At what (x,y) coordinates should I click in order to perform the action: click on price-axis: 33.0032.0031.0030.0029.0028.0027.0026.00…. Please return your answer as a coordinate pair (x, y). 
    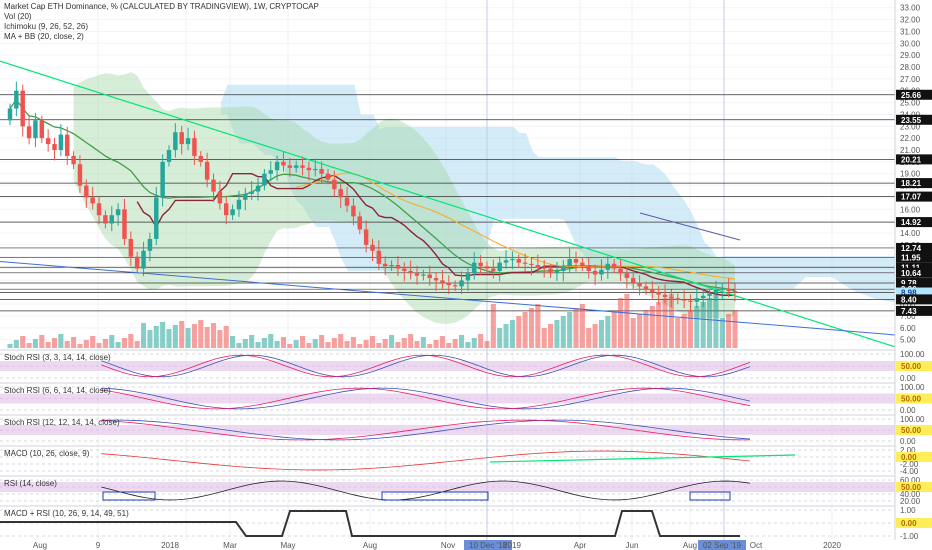
    Looking at the image, I should click on (913, 275).